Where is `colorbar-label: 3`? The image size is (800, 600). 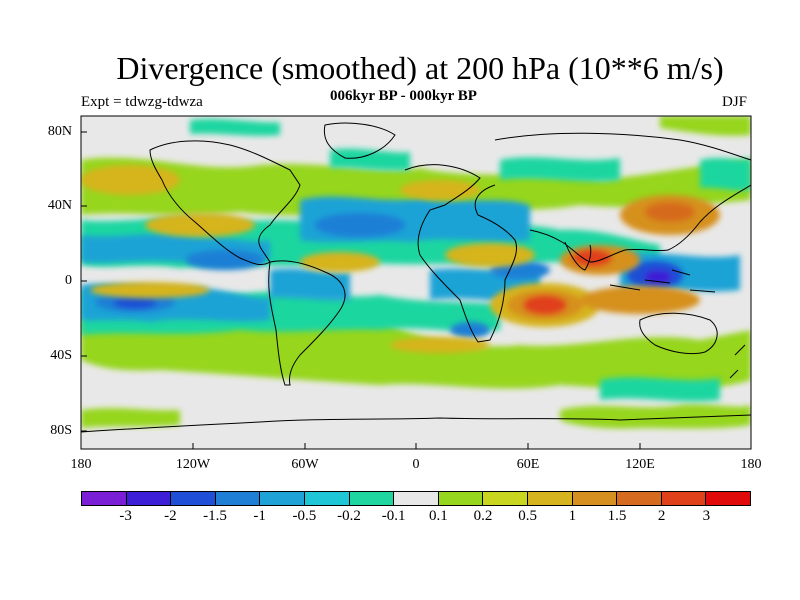 colorbar-label: 3 is located at coordinates (706, 516).